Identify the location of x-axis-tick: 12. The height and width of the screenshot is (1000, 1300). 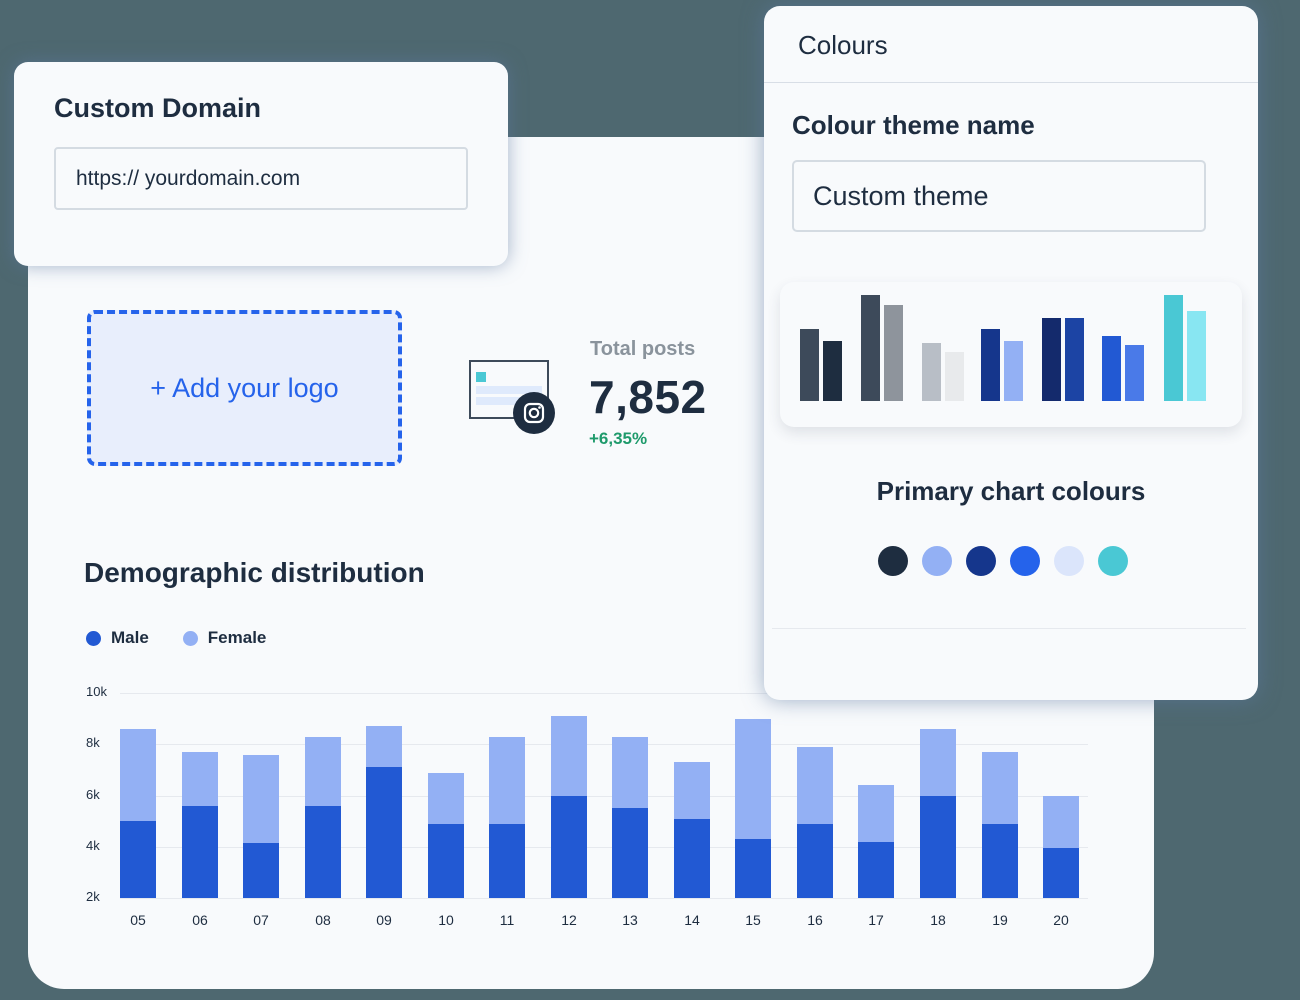
(569, 920).